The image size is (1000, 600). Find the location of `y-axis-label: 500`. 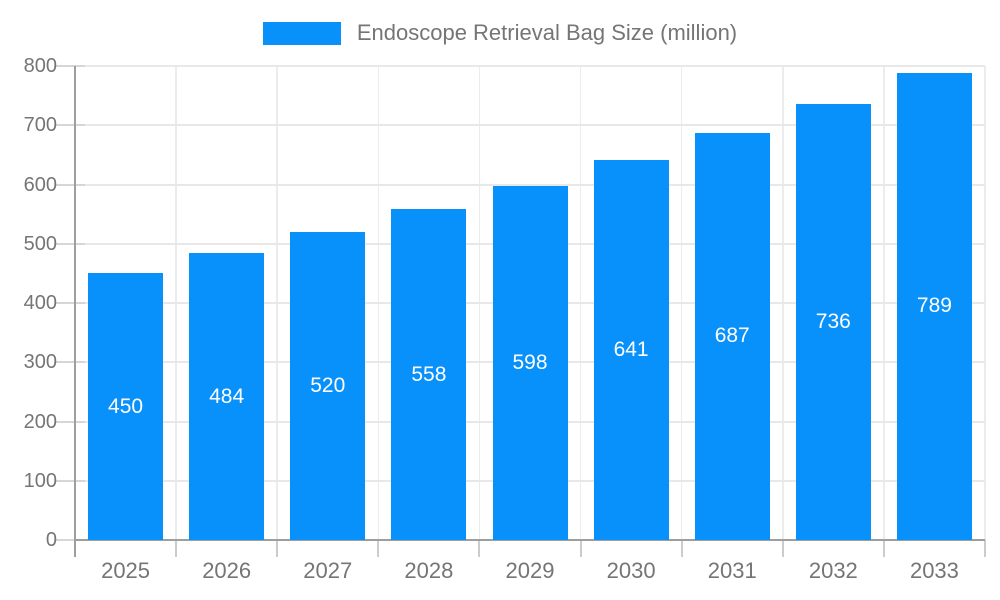

y-axis-label: 500 is located at coordinates (40, 243).